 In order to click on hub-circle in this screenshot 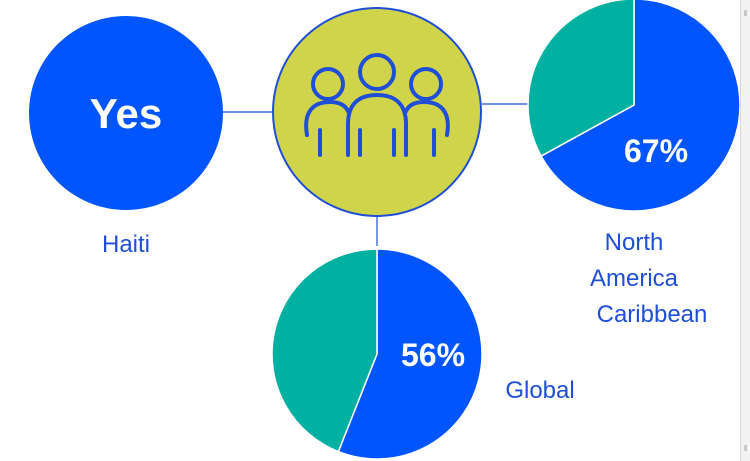, I will do `click(377, 112)`.